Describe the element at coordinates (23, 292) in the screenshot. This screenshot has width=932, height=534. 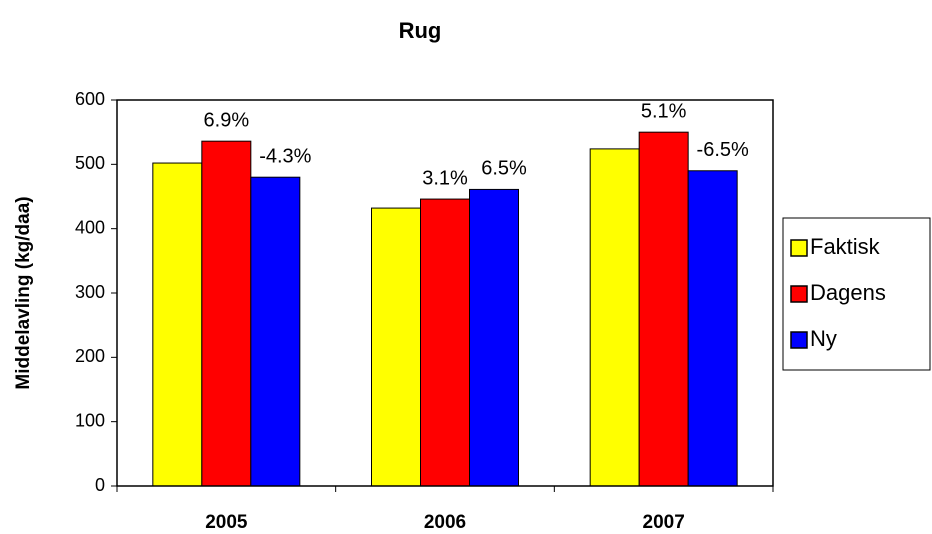
I see `y-axis-label: Middelavling (kg/daa)` at that location.